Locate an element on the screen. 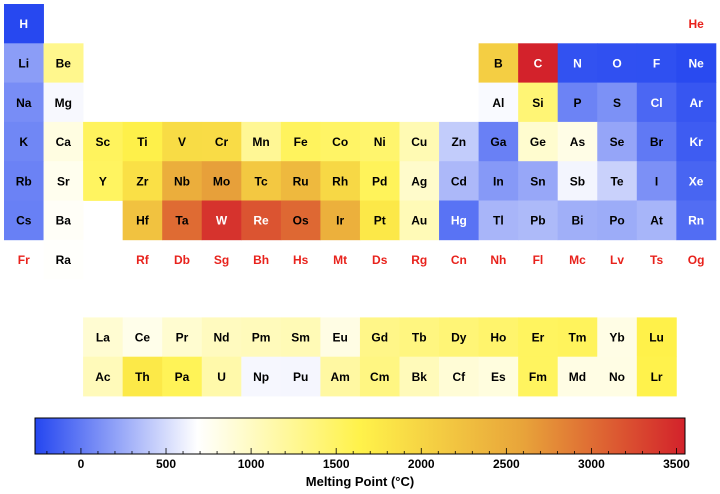  element-cell-md: Md is located at coordinates (577, 376).